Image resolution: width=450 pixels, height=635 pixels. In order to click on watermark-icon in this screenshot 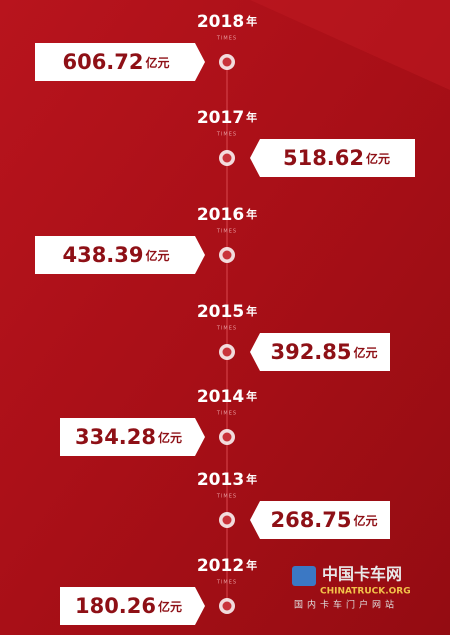, I will do `click(304, 576)`.